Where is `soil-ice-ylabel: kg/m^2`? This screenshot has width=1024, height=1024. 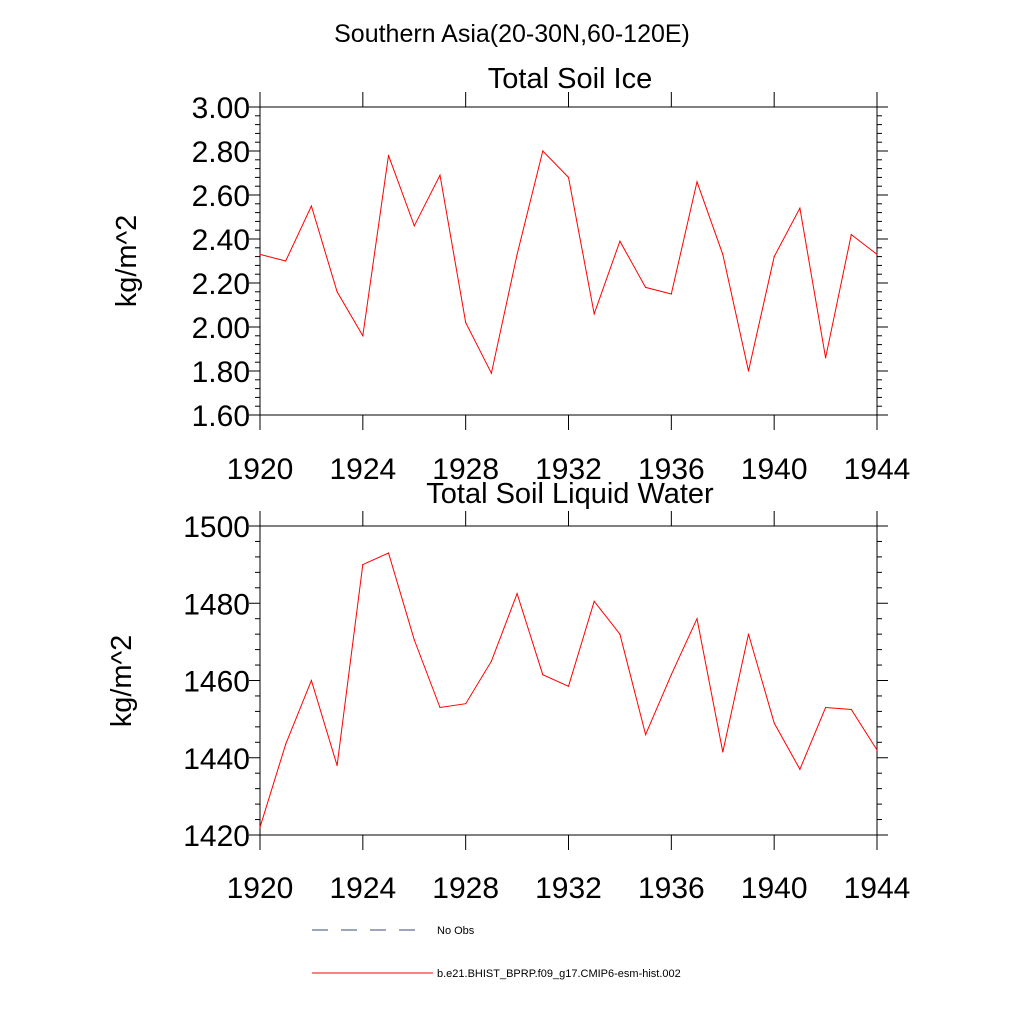 soil-ice-ylabel: kg/m^2 is located at coordinates (127, 261).